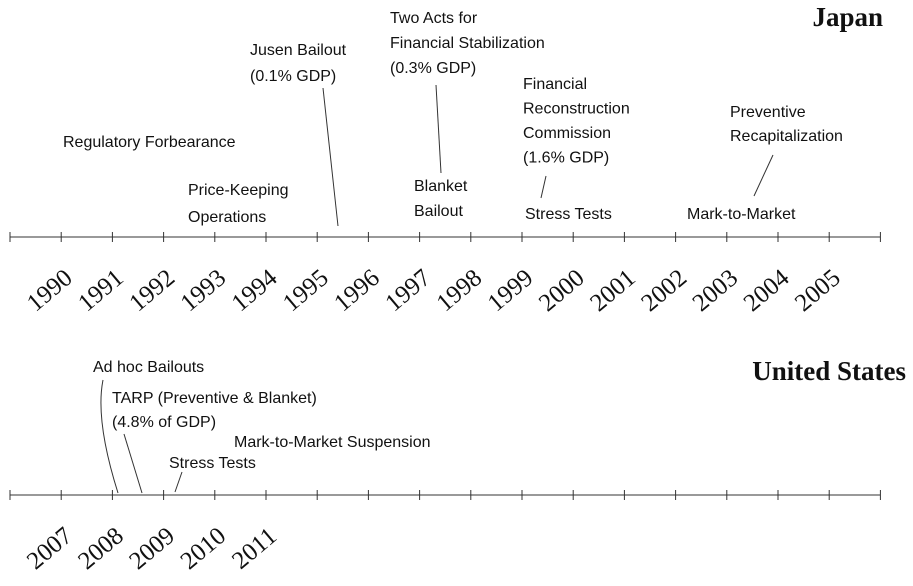 Image resolution: width=913 pixels, height=586 pixels. I want to click on event-label: Recapitalization, so click(786, 136).